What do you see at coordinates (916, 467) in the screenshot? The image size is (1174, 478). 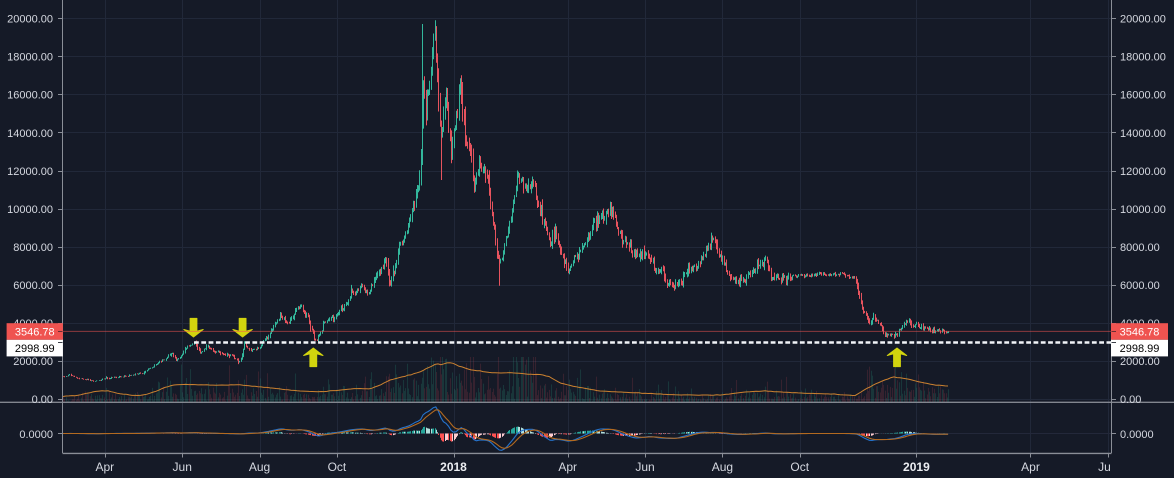 I see `svg-text: 2019` at bounding box center [916, 467].